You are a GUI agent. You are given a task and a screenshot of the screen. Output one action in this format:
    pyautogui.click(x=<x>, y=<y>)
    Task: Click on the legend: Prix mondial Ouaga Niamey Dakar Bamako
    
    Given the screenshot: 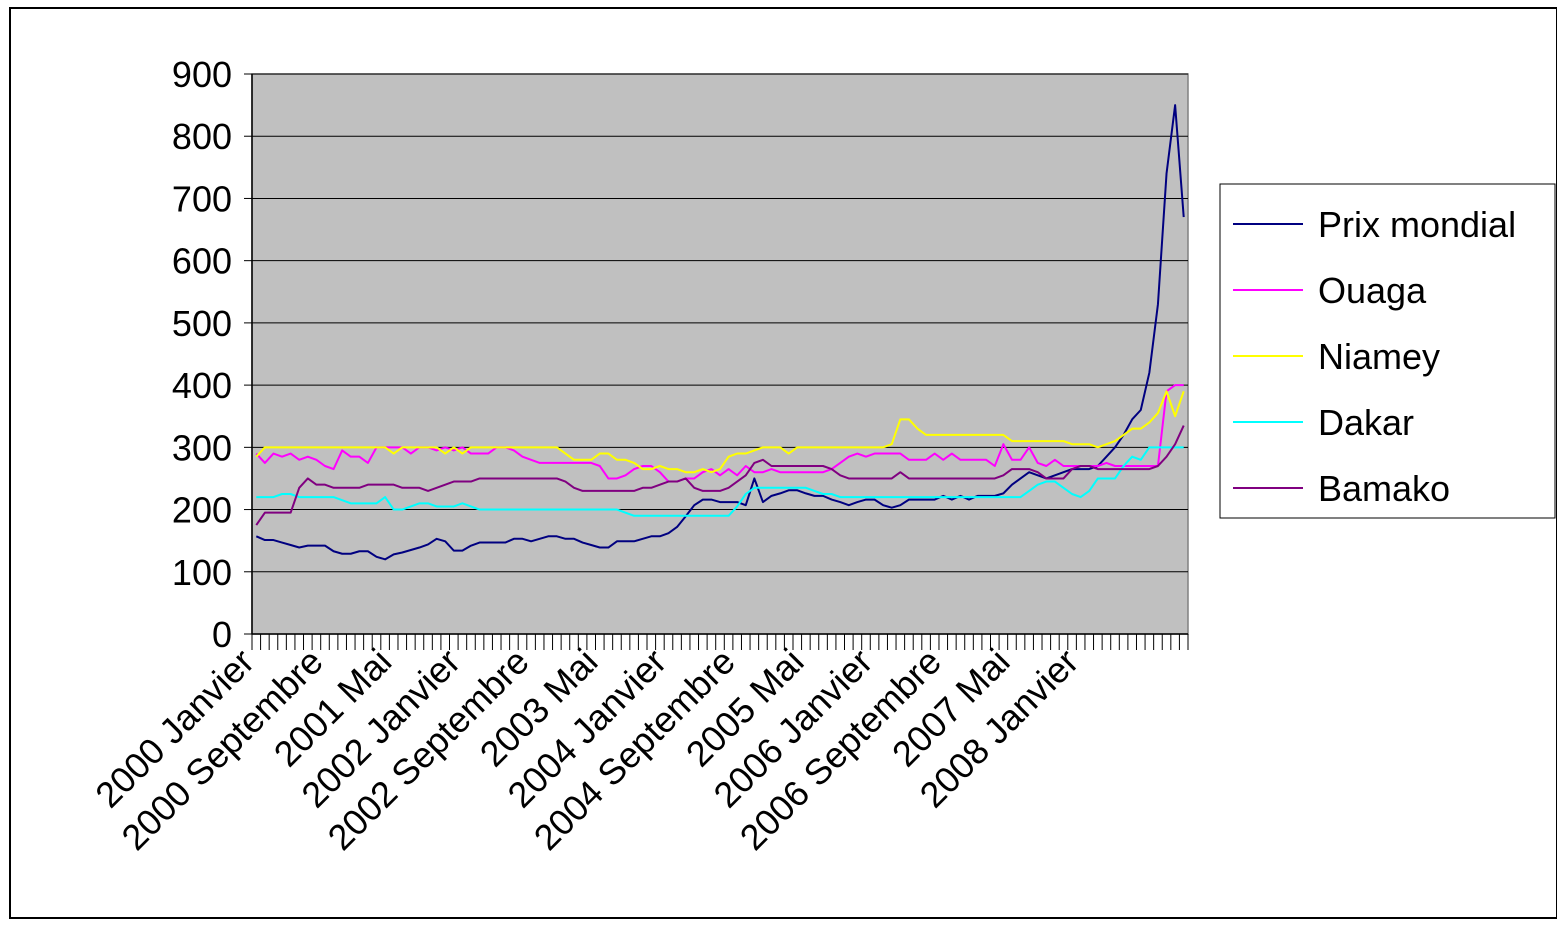 What is the action you would take?
    pyautogui.click(x=1387, y=351)
    